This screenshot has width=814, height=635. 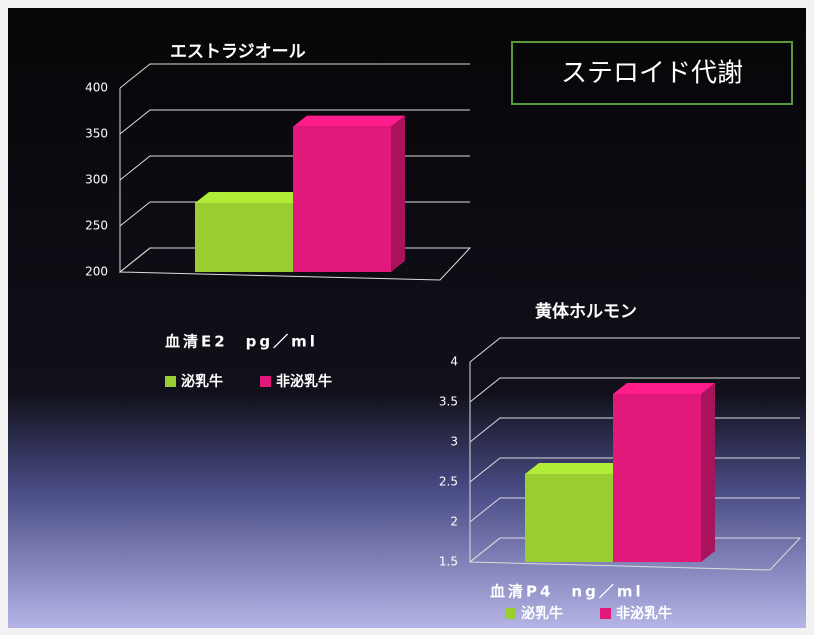 What do you see at coordinates (448, 482) in the screenshot?
I see `y-tick-label: 2.5` at bounding box center [448, 482].